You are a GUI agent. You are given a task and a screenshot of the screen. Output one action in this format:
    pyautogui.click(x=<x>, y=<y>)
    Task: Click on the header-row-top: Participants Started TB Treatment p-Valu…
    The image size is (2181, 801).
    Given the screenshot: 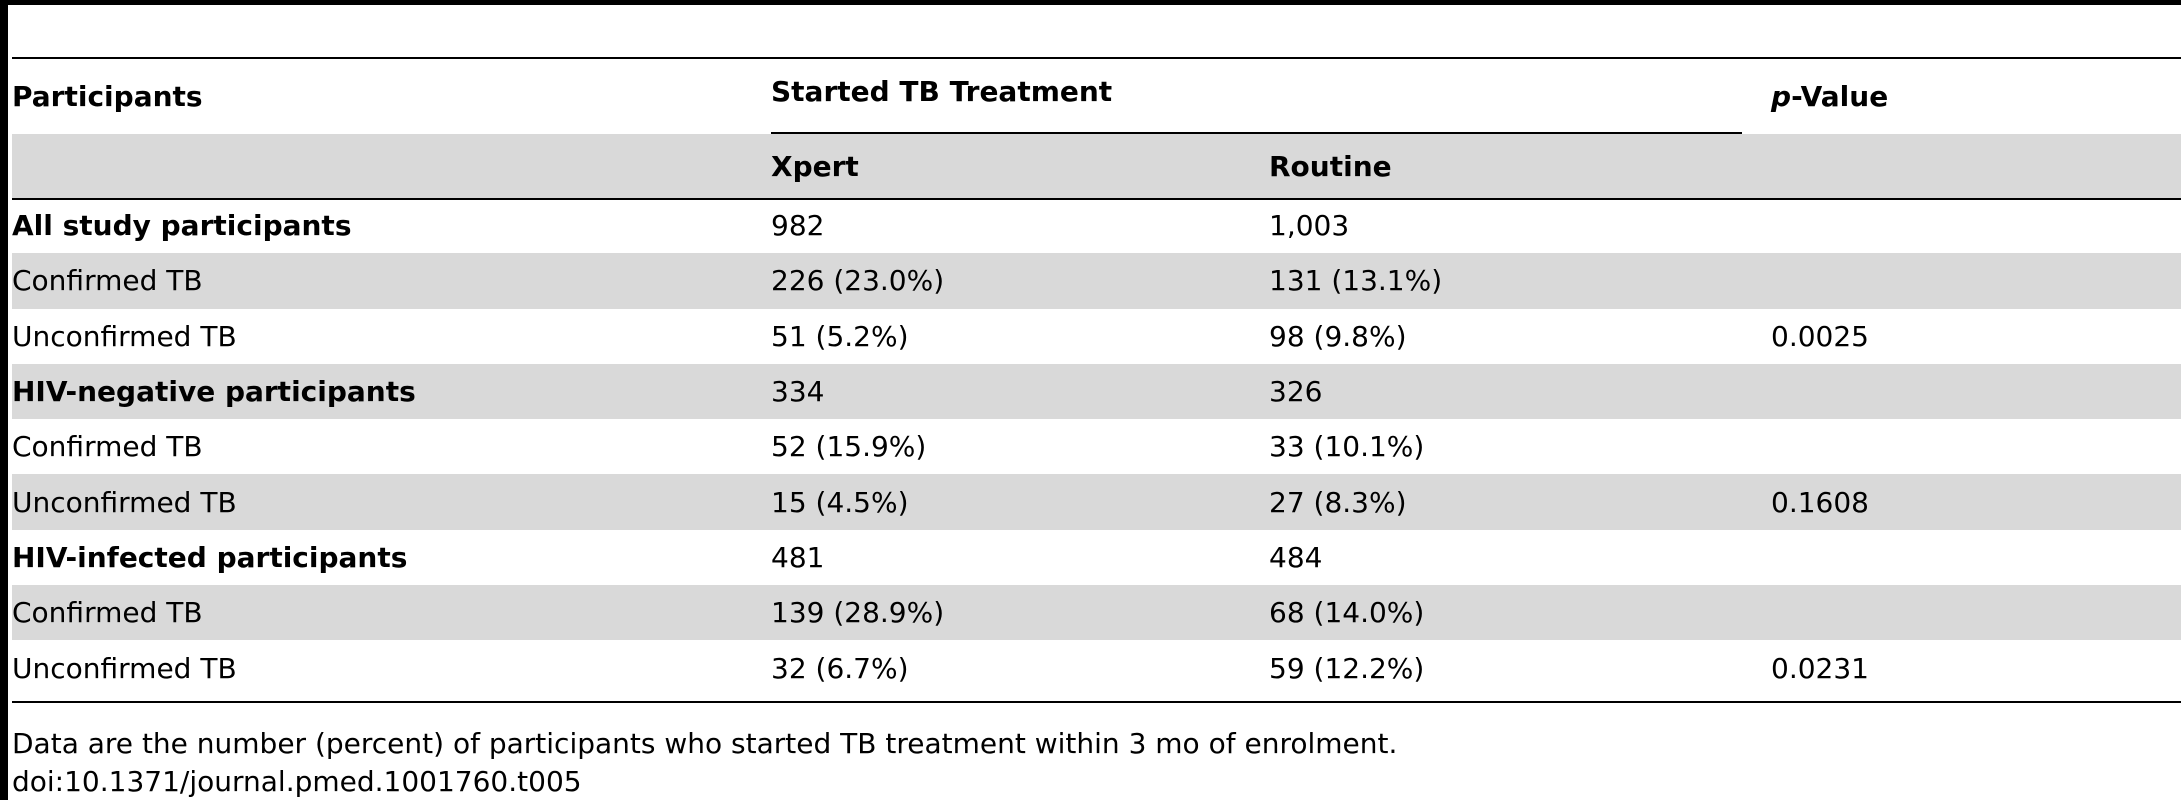 What is the action you would take?
    pyautogui.click(x=1096, y=96)
    